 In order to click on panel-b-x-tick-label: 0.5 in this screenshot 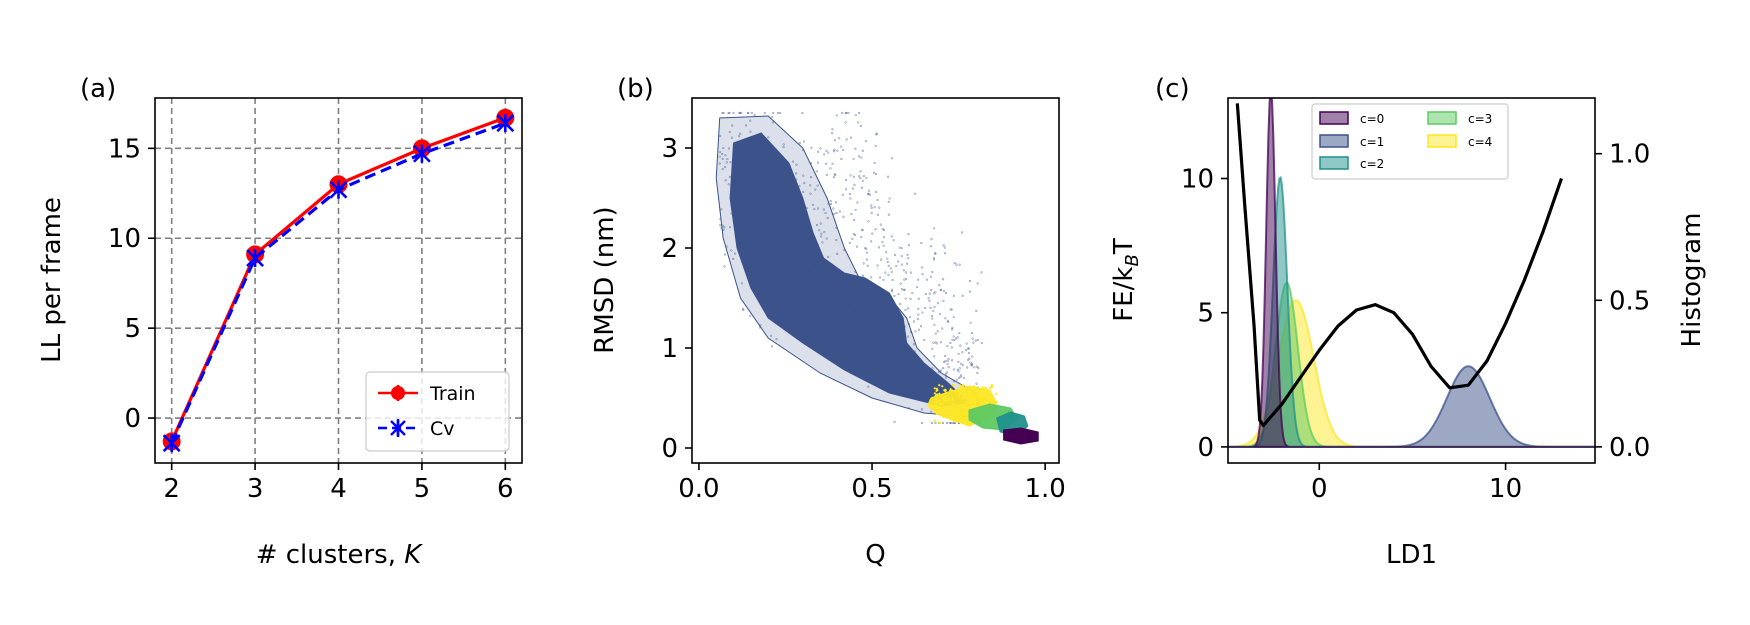, I will do `click(871, 489)`.